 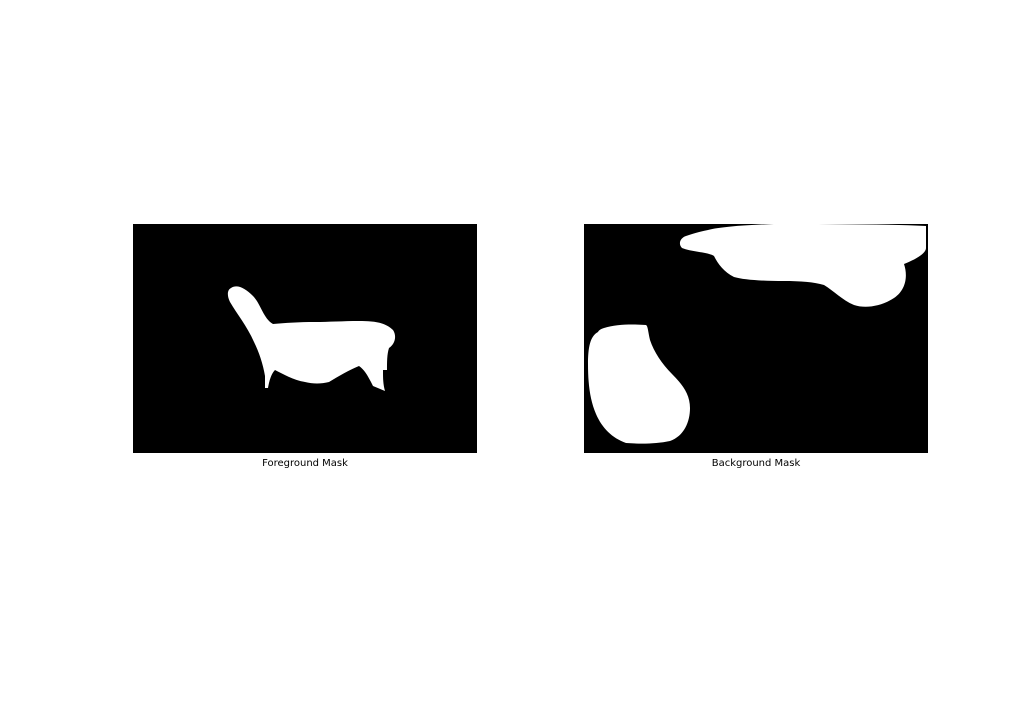 I want to click on foreground-mask-caption: Foreground Mask, so click(x=305, y=463).